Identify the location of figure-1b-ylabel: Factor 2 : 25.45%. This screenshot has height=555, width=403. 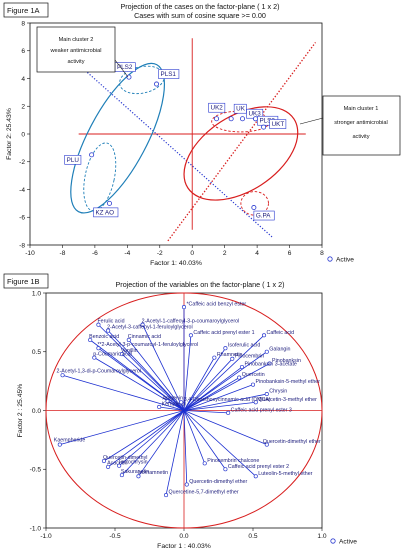
(20, 411).